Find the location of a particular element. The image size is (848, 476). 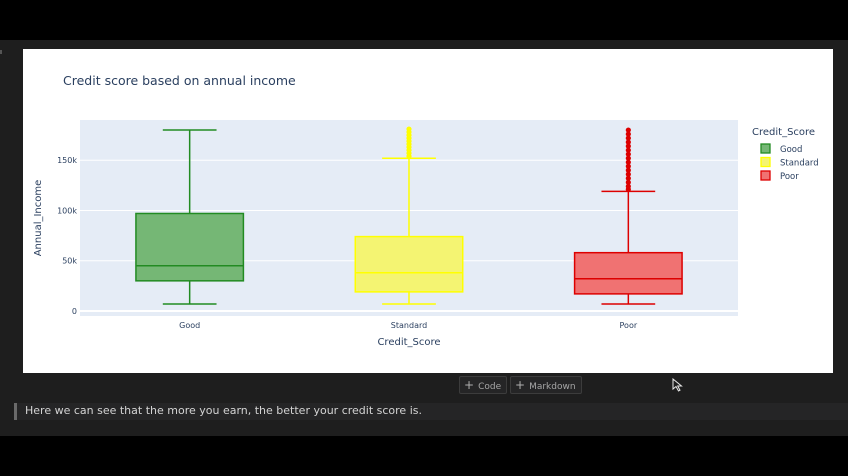

add-code-label: Code is located at coordinates (490, 387).